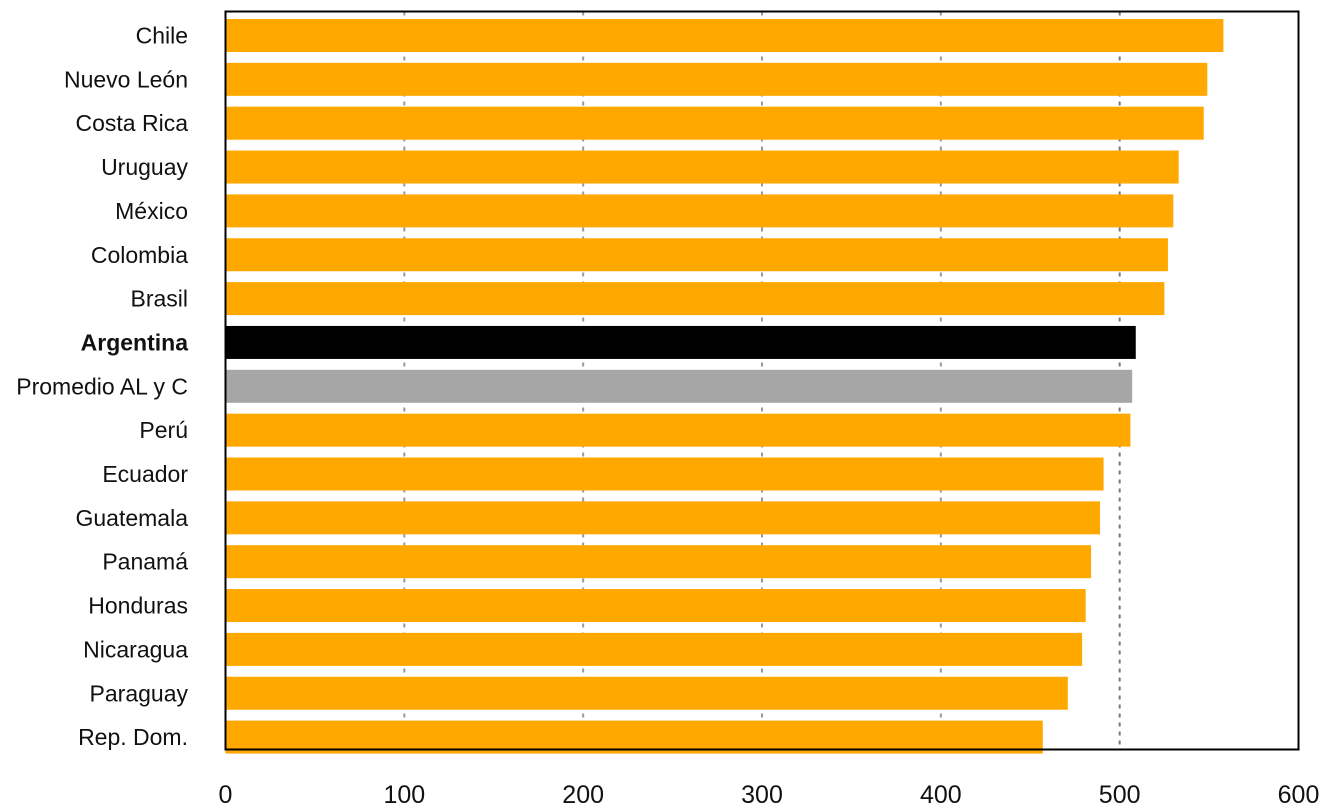  What do you see at coordinates (135, 649) in the screenshot?
I see `category-label-nicaragua: Nicaragua` at bounding box center [135, 649].